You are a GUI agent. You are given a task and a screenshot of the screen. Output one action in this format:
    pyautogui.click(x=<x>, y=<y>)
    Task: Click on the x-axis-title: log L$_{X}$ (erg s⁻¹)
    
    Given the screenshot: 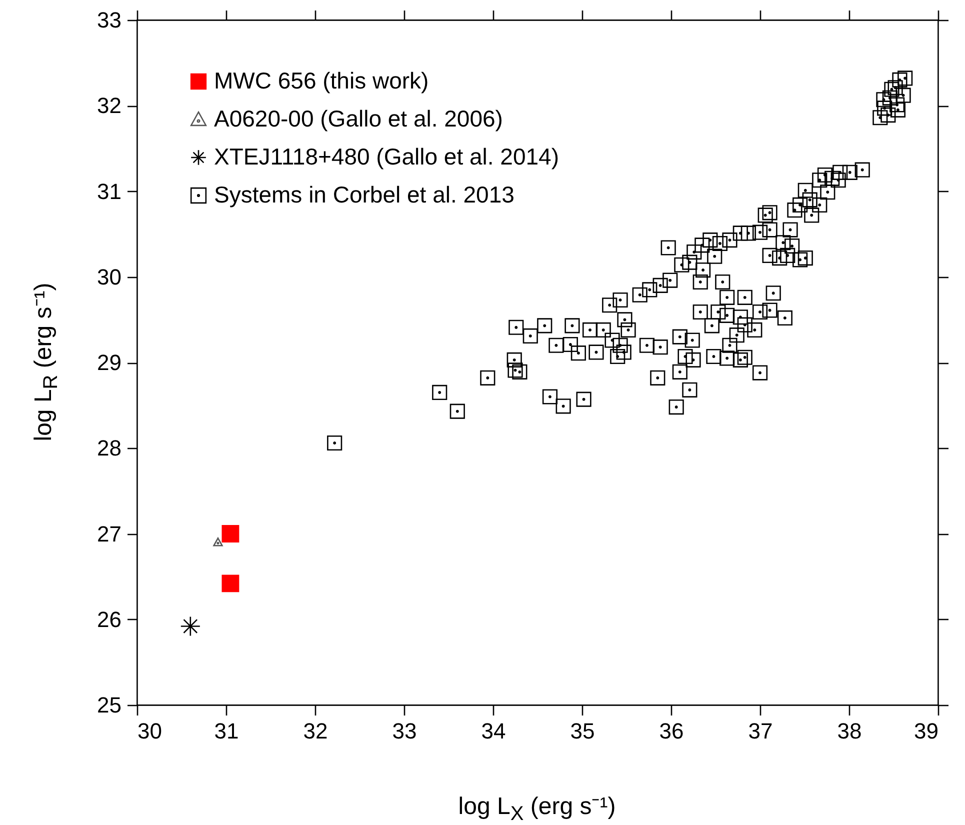 What is the action you would take?
    pyautogui.click(x=537, y=808)
    